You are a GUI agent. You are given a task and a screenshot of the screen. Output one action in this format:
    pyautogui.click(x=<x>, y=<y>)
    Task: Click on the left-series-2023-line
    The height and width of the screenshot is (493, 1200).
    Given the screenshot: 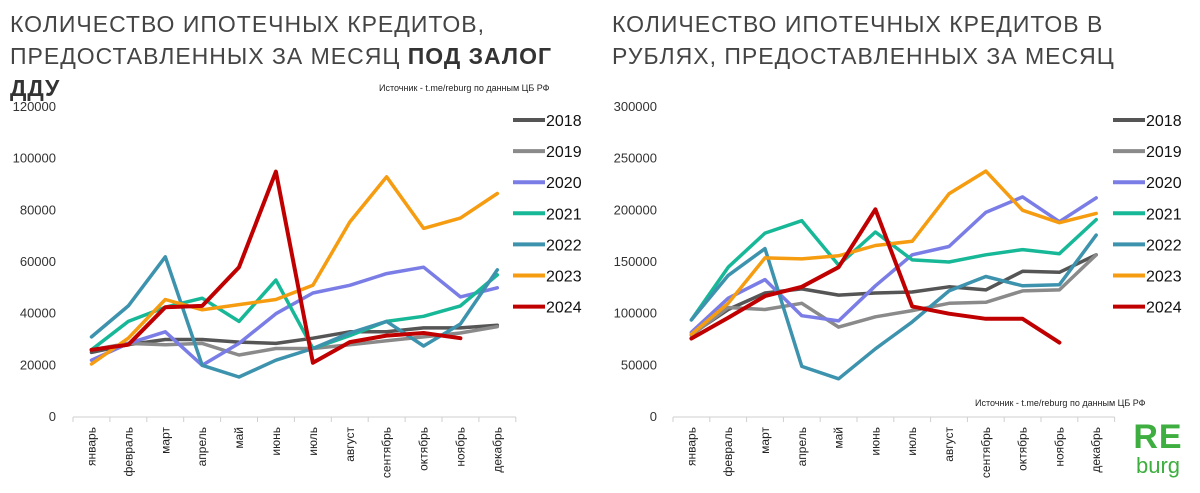 What is the action you would take?
    pyautogui.click(x=294, y=270)
    